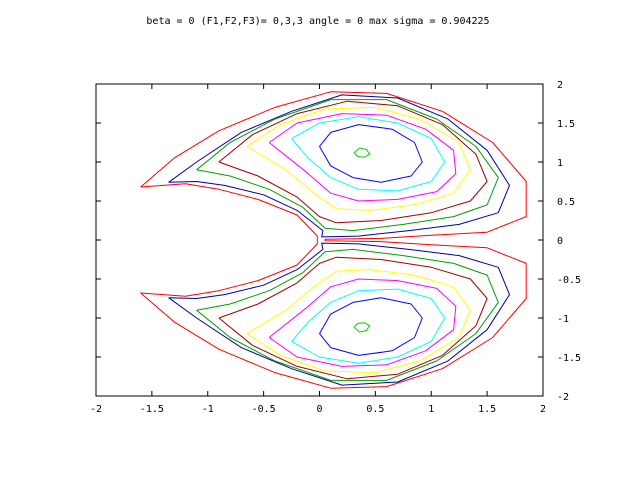  Describe the element at coordinates (152, 409) in the screenshot. I see `x-tick-label: -1.5` at that location.